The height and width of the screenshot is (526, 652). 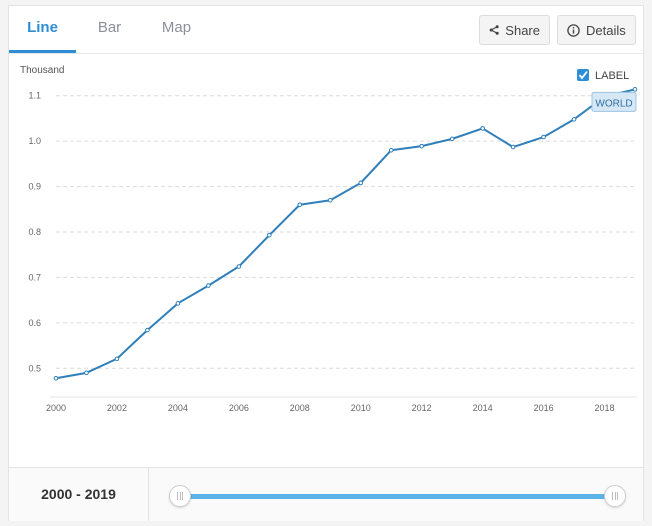 I want to click on label-toggle-text: LABEL, so click(x=612, y=76).